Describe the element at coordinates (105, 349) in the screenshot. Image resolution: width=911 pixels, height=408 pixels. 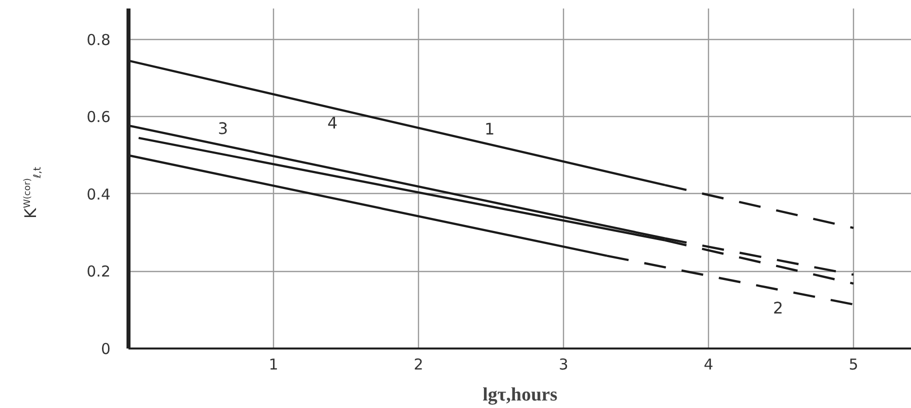
I see `y-tick-label: 0` at that location.